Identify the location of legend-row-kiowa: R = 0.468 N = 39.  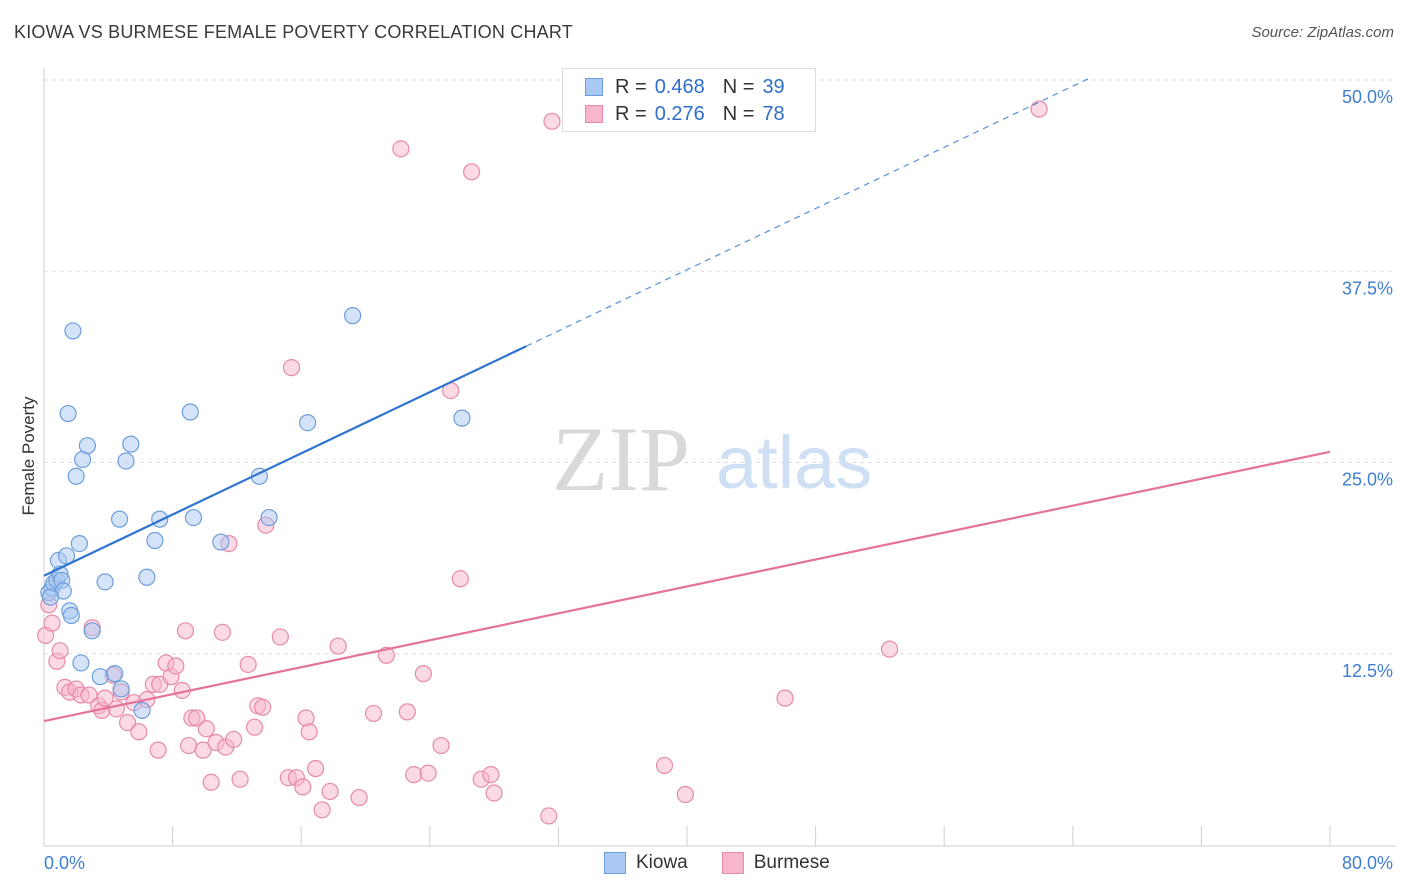
(694, 87).